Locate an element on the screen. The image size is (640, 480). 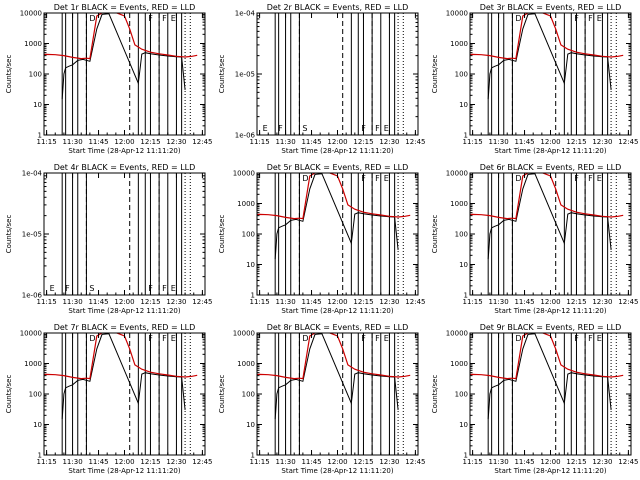
panel-title: Det 8r BLACK = Events, RED = LLD is located at coordinates (338, 327).